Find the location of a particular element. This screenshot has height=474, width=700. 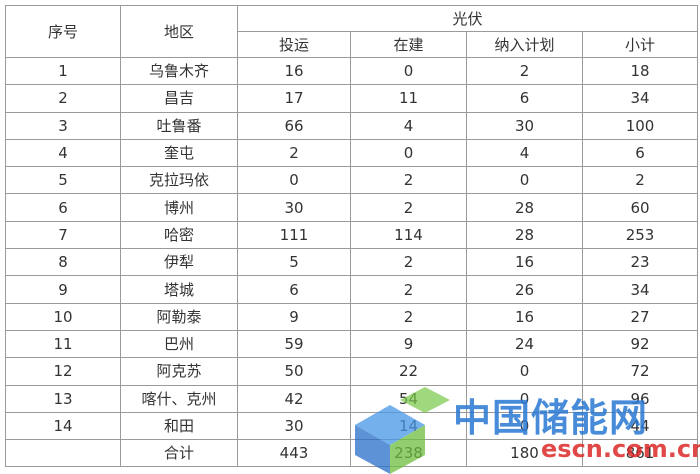

cell: 27 is located at coordinates (640, 316).